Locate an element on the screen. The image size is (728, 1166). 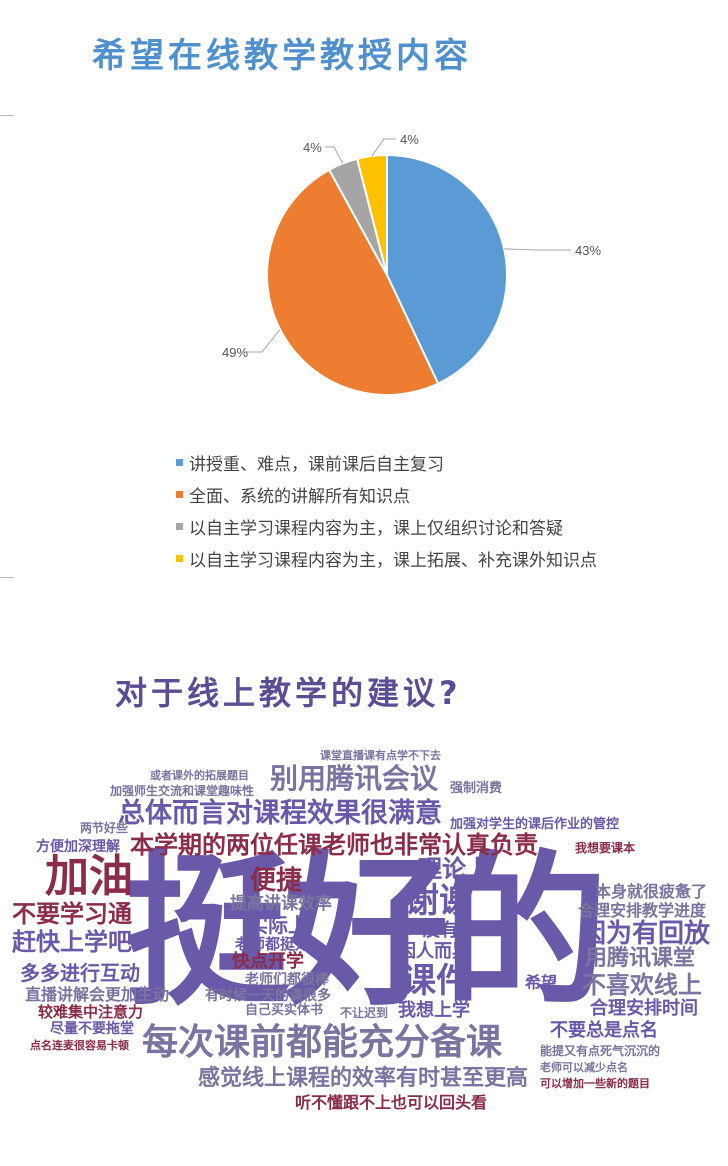
cloud-word: 直播讲解会更加生动 is located at coordinates (97, 994).